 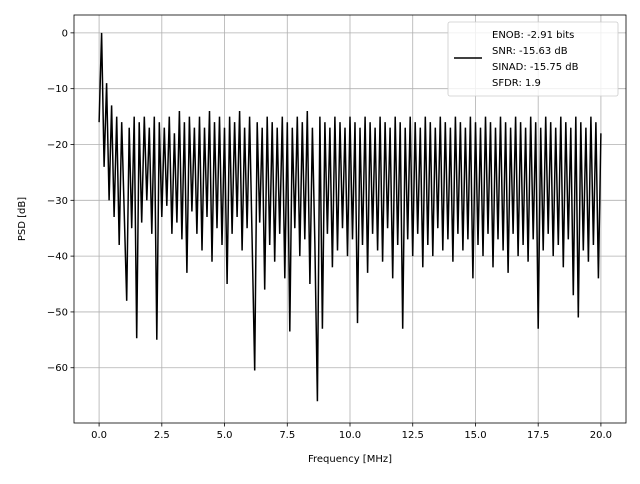 I want to click on legend-box, so click(x=533, y=59).